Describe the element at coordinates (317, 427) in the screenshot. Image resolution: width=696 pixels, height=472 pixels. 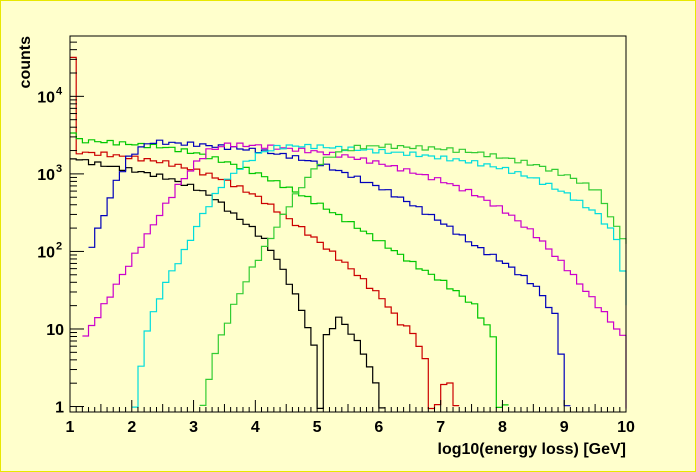
I see `x-tick-label: 5` at that location.